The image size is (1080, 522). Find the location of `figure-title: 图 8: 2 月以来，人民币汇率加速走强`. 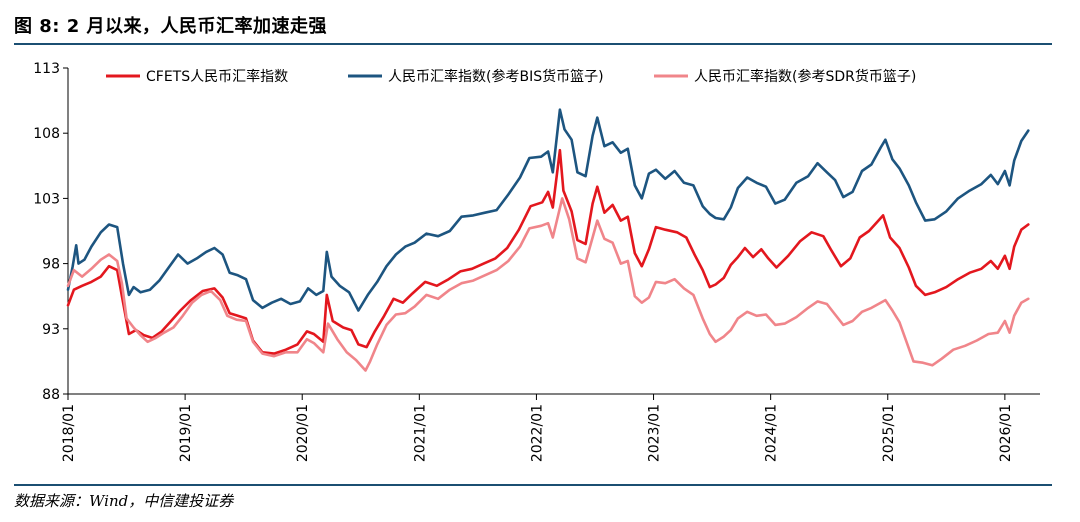

figure-title: 图 8: 2 月以来，人民币汇率加速走强 is located at coordinates (171, 26).